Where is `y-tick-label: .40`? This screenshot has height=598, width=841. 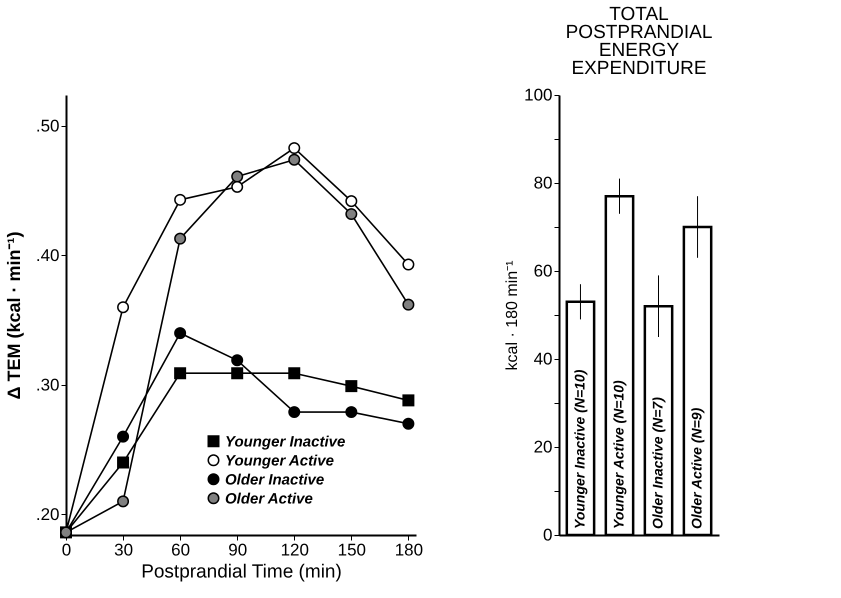
y-tick-label: .40 is located at coordinates (48, 255).